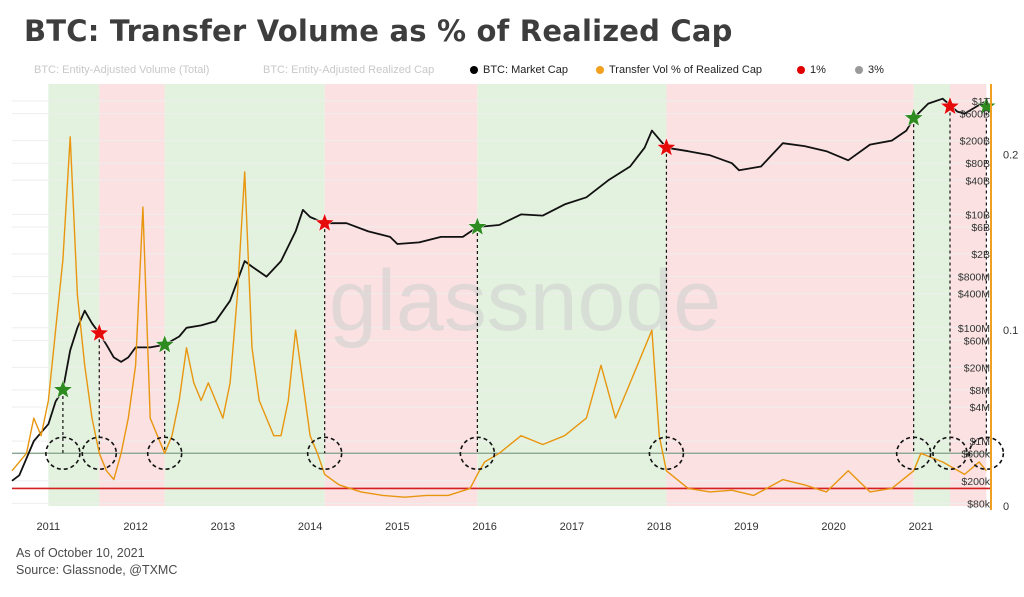 This screenshot has height=597, width=1024. Describe the element at coordinates (525, 70) in the screenshot. I see `legend-market-cap-label: BTC: Market Cap` at that location.